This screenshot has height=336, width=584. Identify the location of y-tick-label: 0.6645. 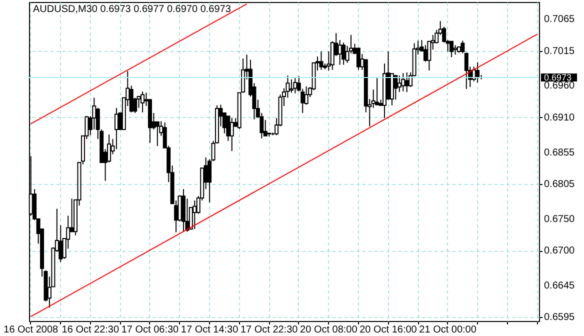
(560, 286).